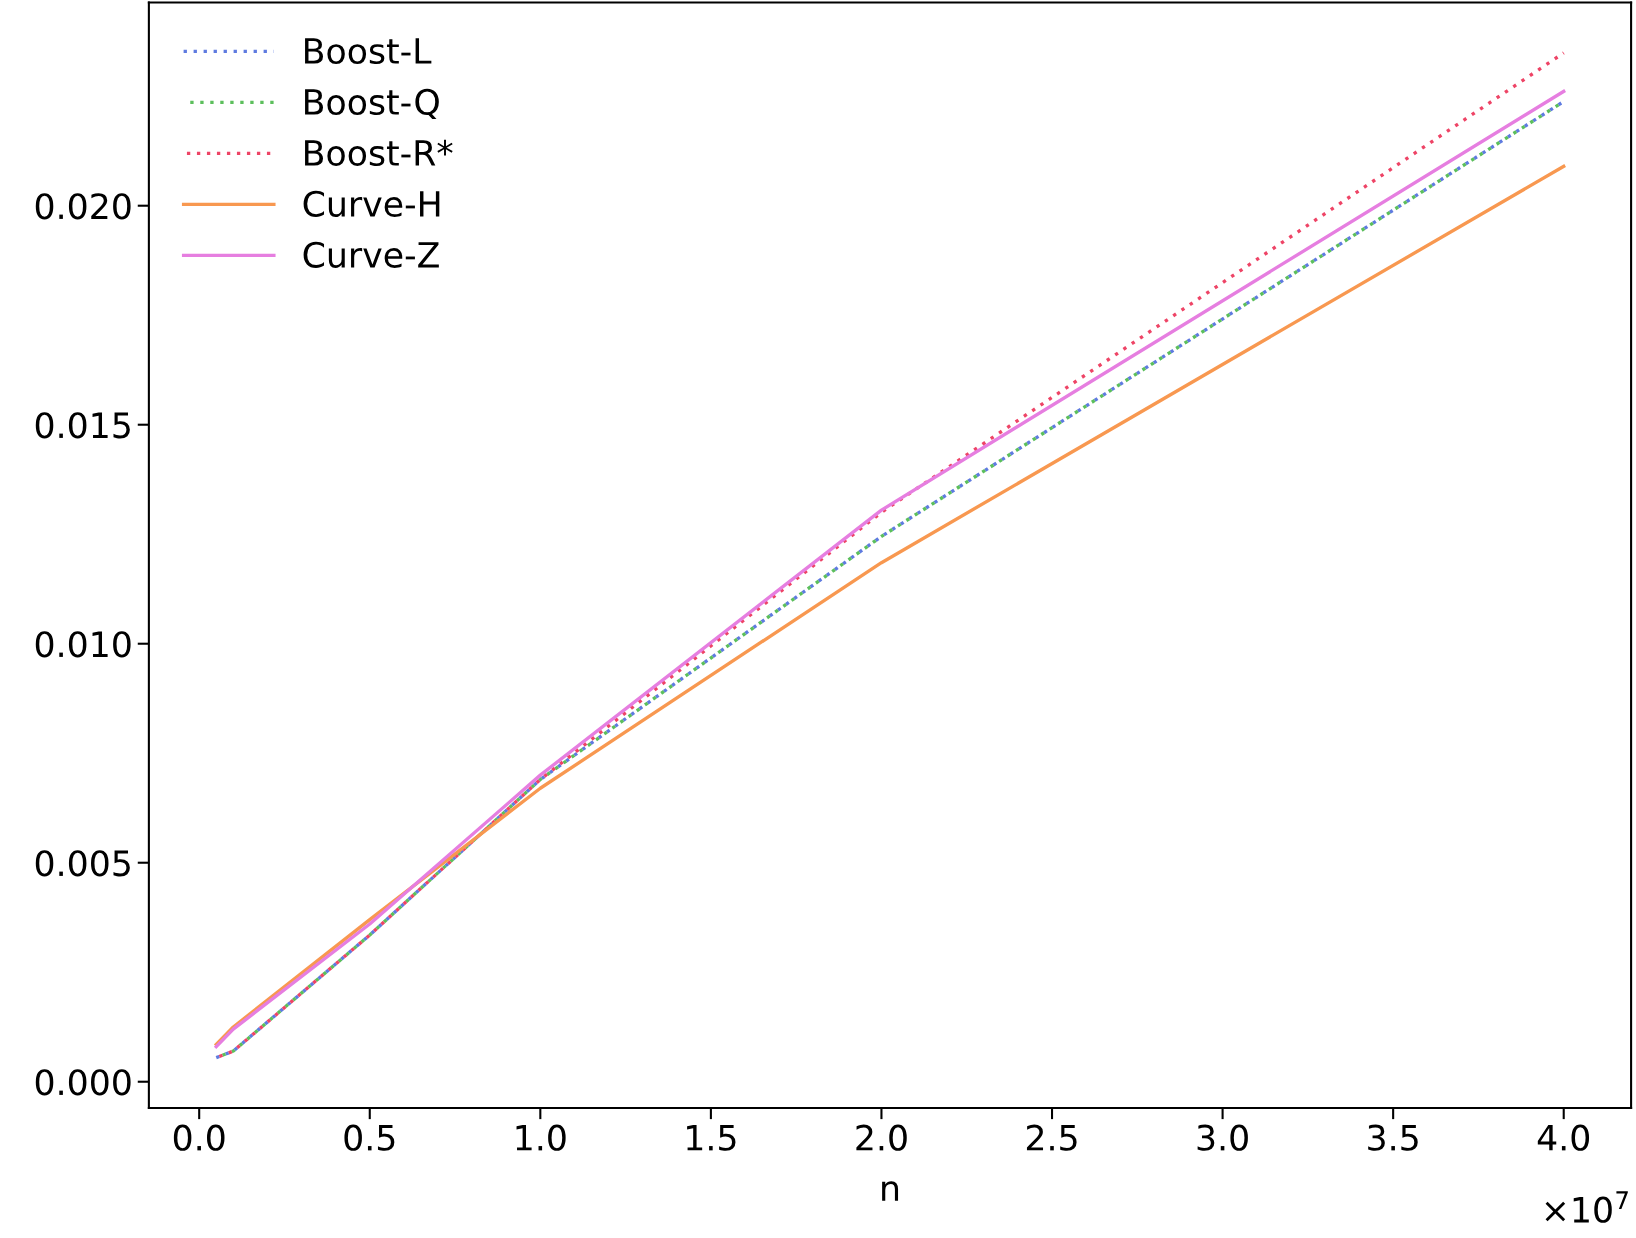  I want to click on x-tick-label: 3.5, so click(1393, 1137).